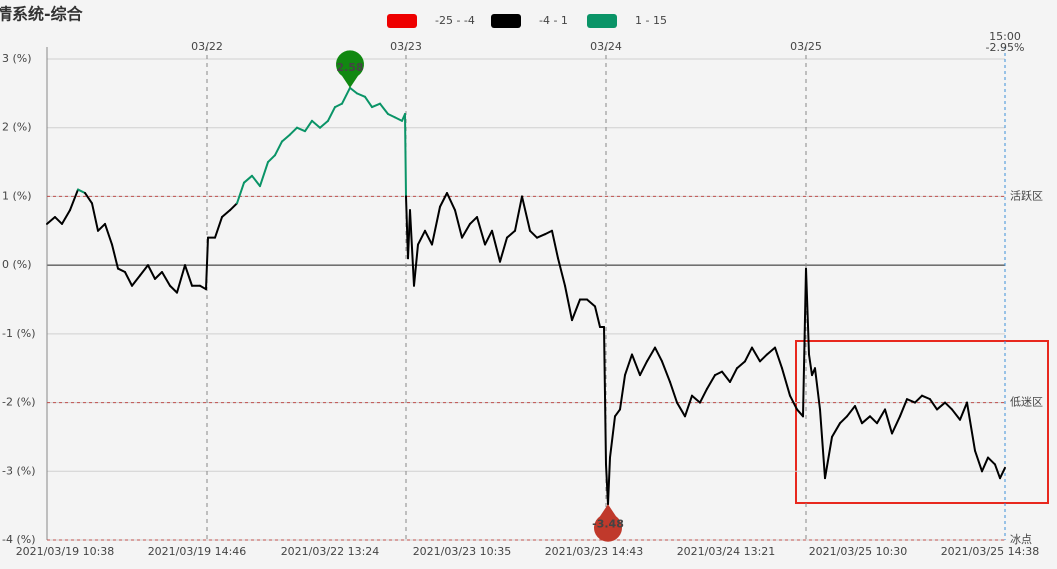  I want to click on y-tick-label: -2 (%), so click(19, 402).